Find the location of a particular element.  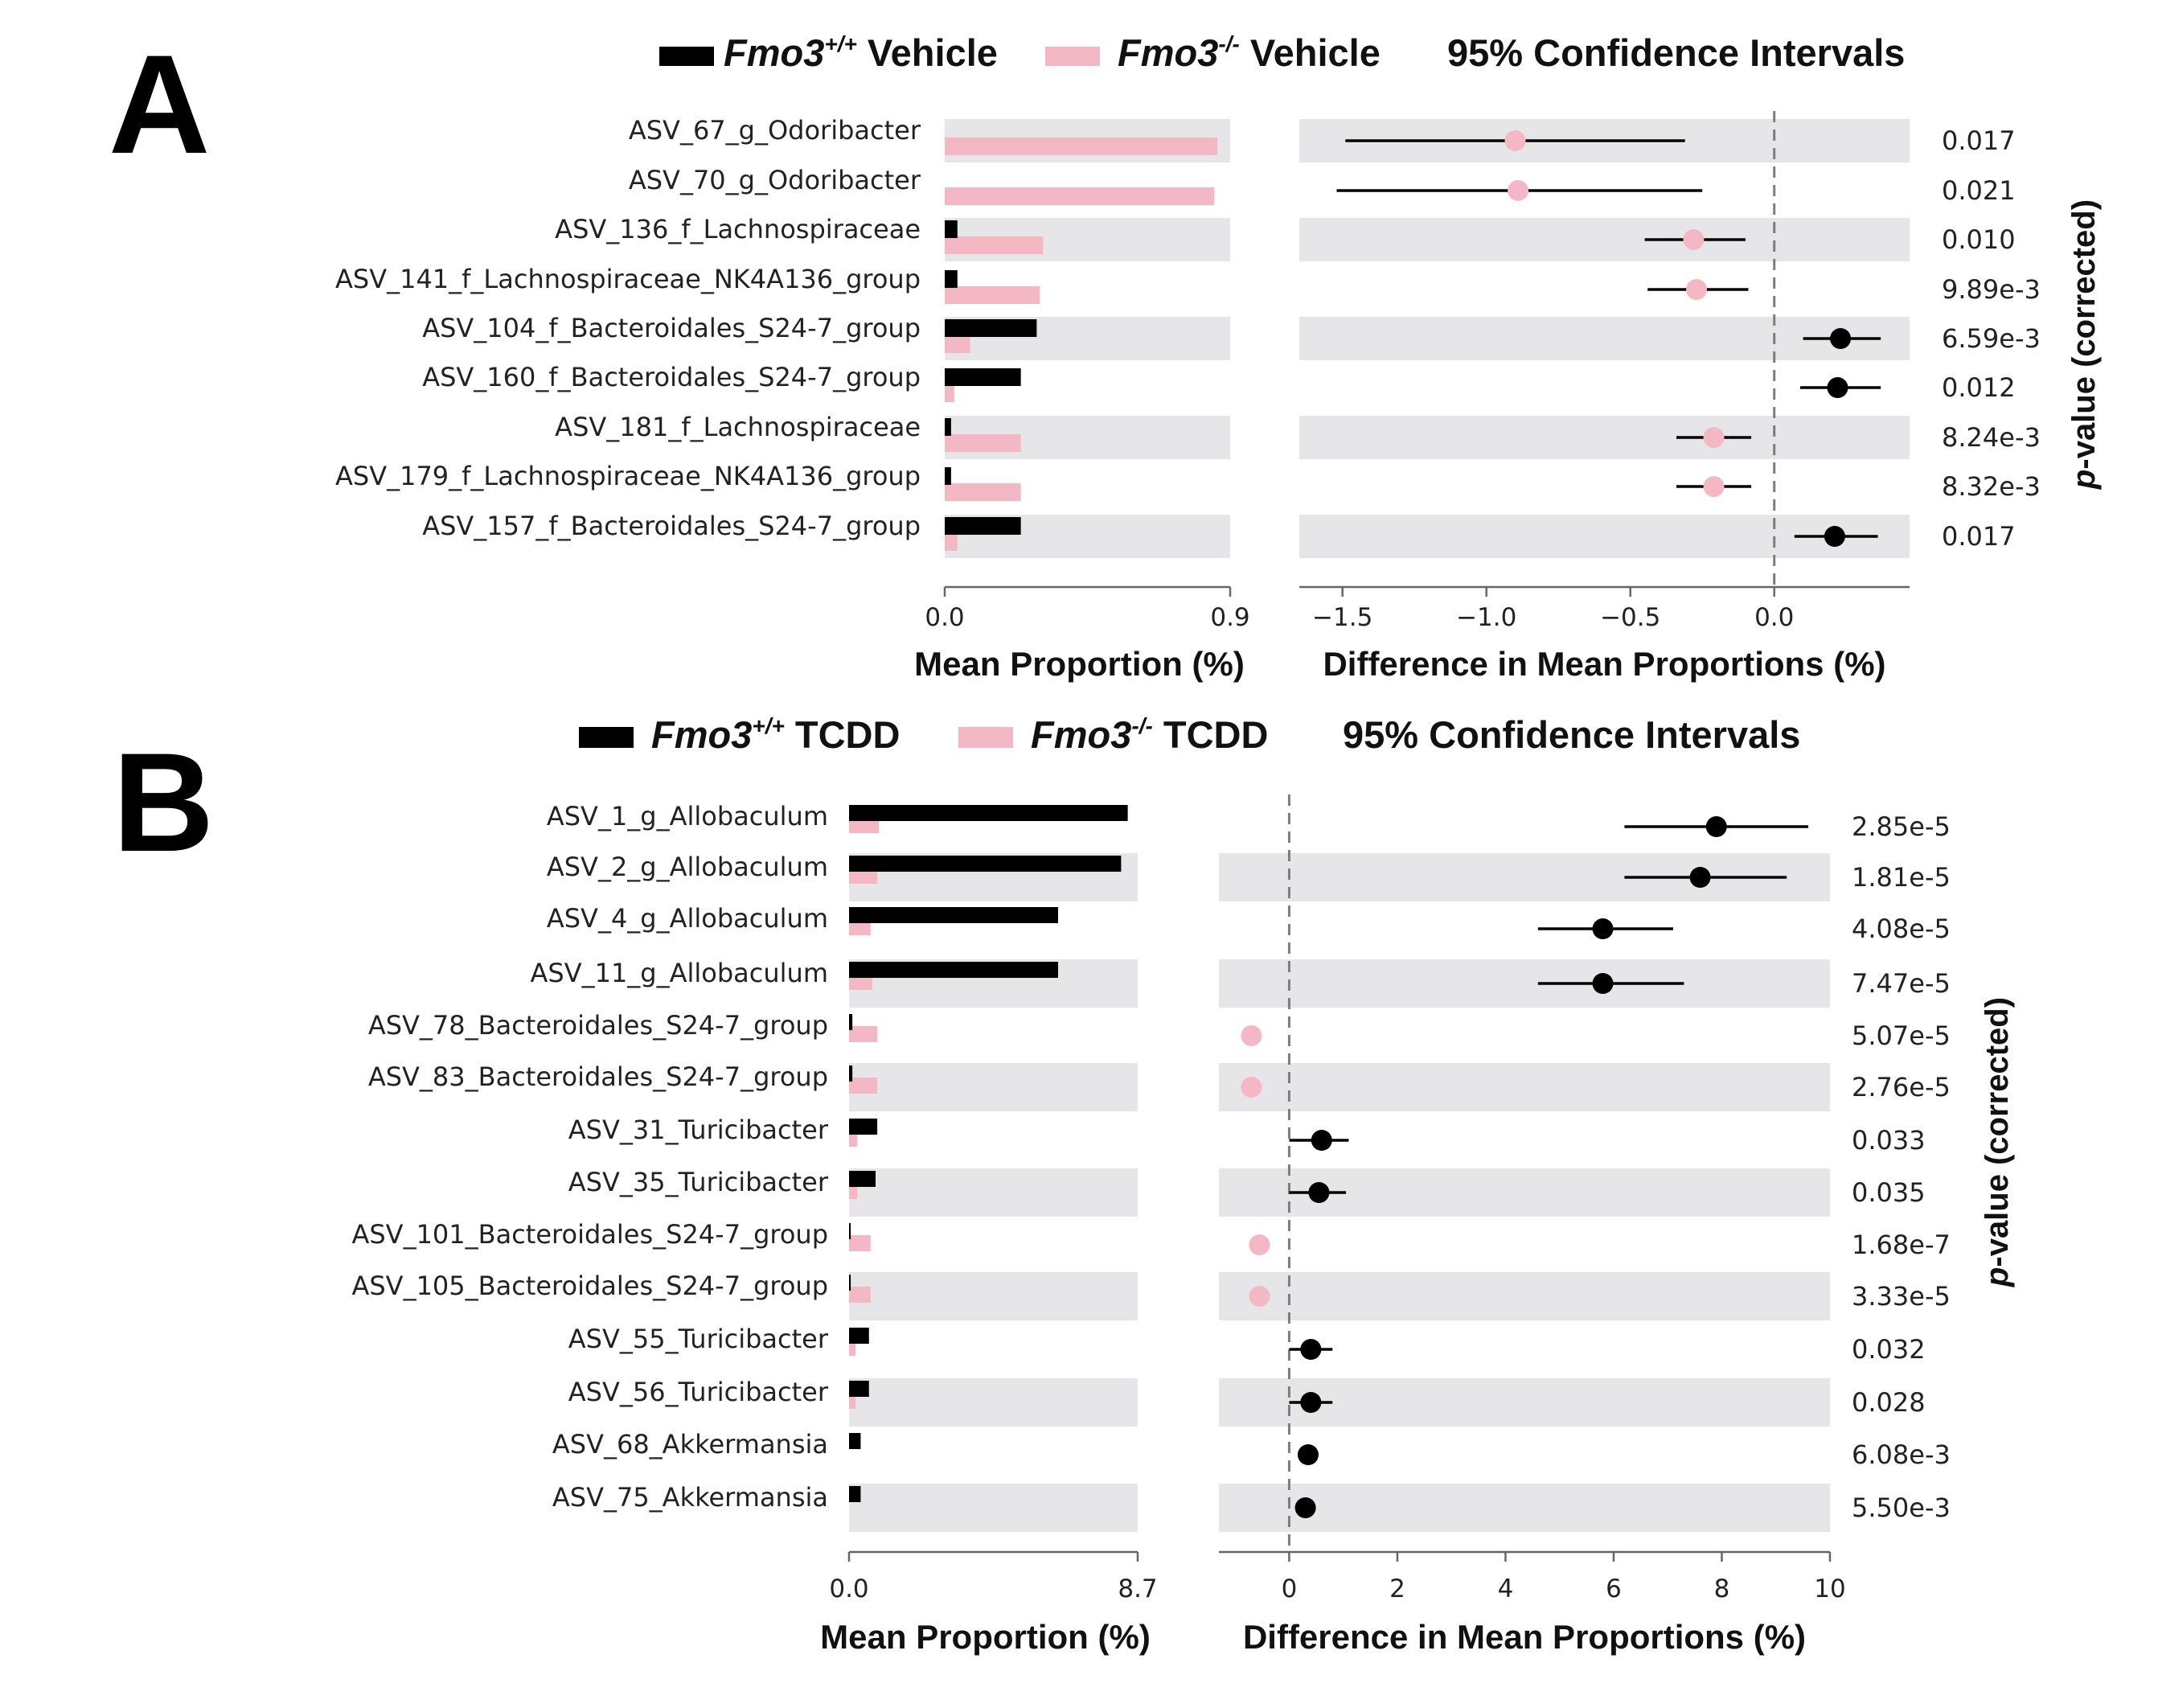

p-value-label: 3.33e-5 is located at coordinates (1901, 1296).